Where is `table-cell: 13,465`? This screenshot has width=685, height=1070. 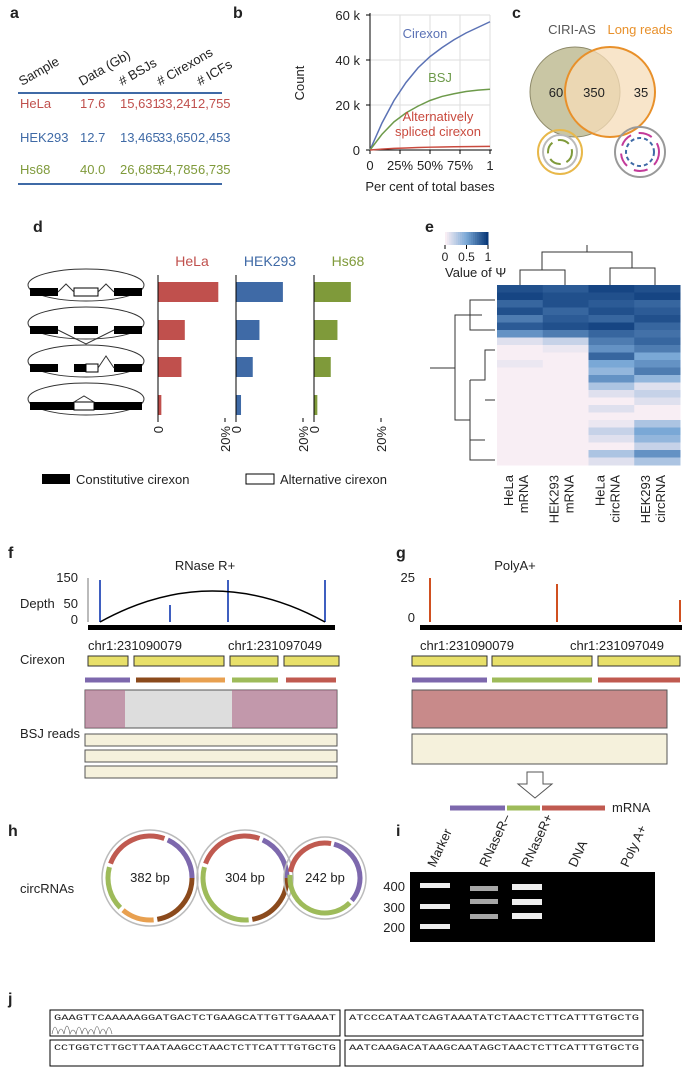
table-cell: 13,465 is located at coordinates (140, 137).